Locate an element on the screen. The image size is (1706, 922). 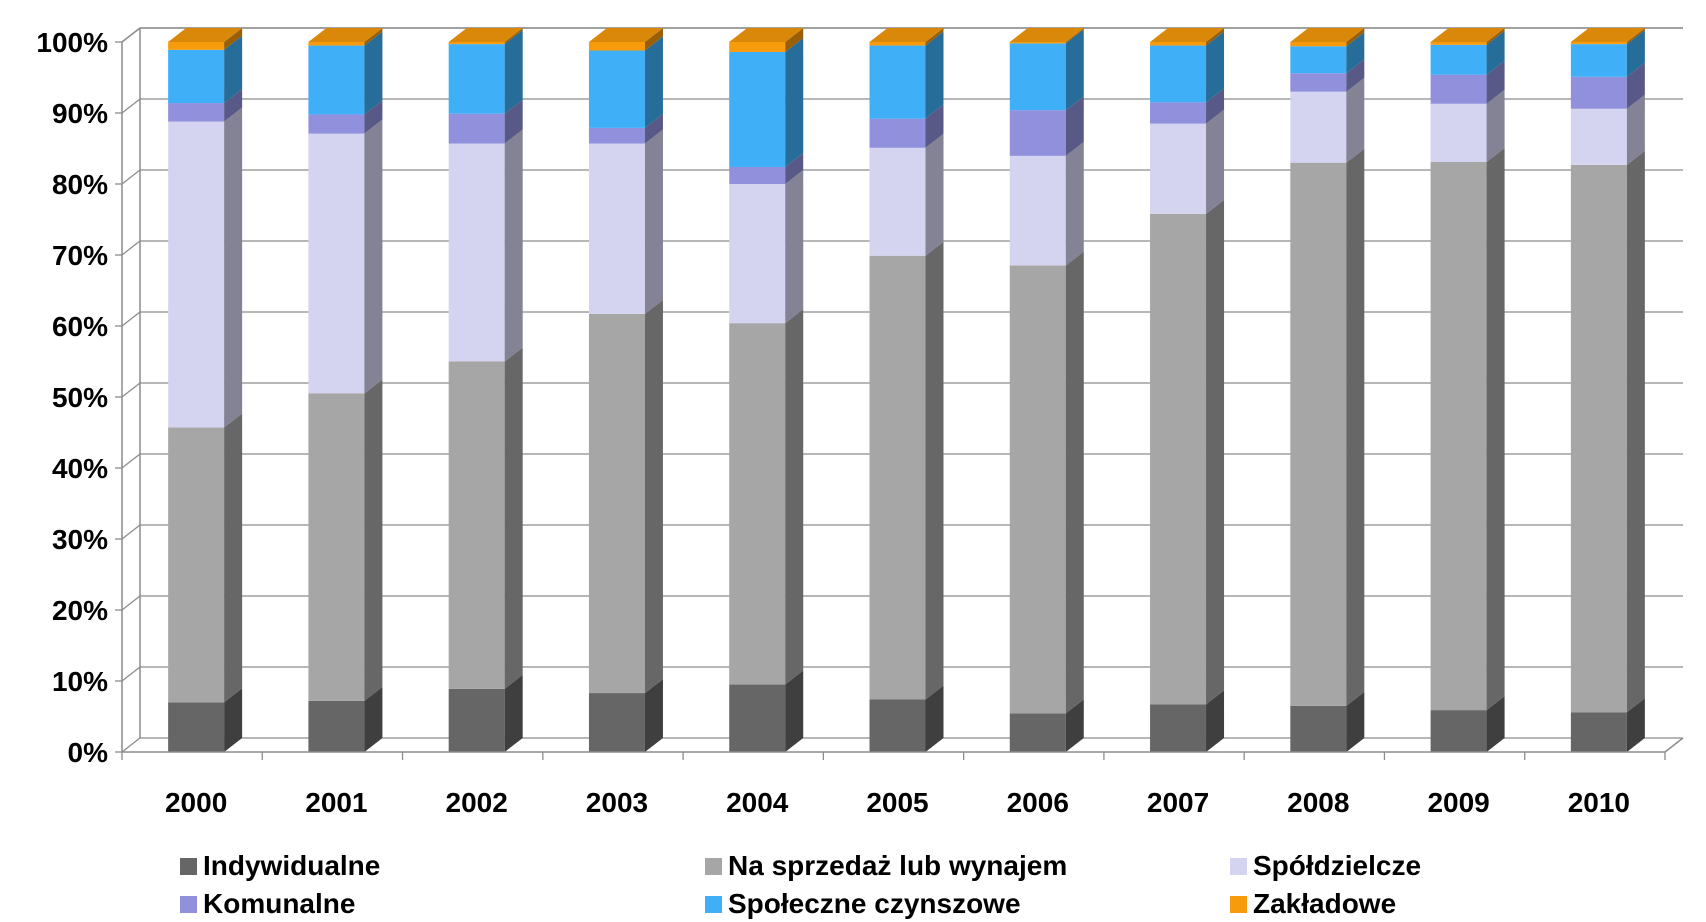
y-axis-tick-labels: 0% 10% 20% 30% 40% 50% 60% 70% 80% 90% 100% is located at coordinates (72, 397).